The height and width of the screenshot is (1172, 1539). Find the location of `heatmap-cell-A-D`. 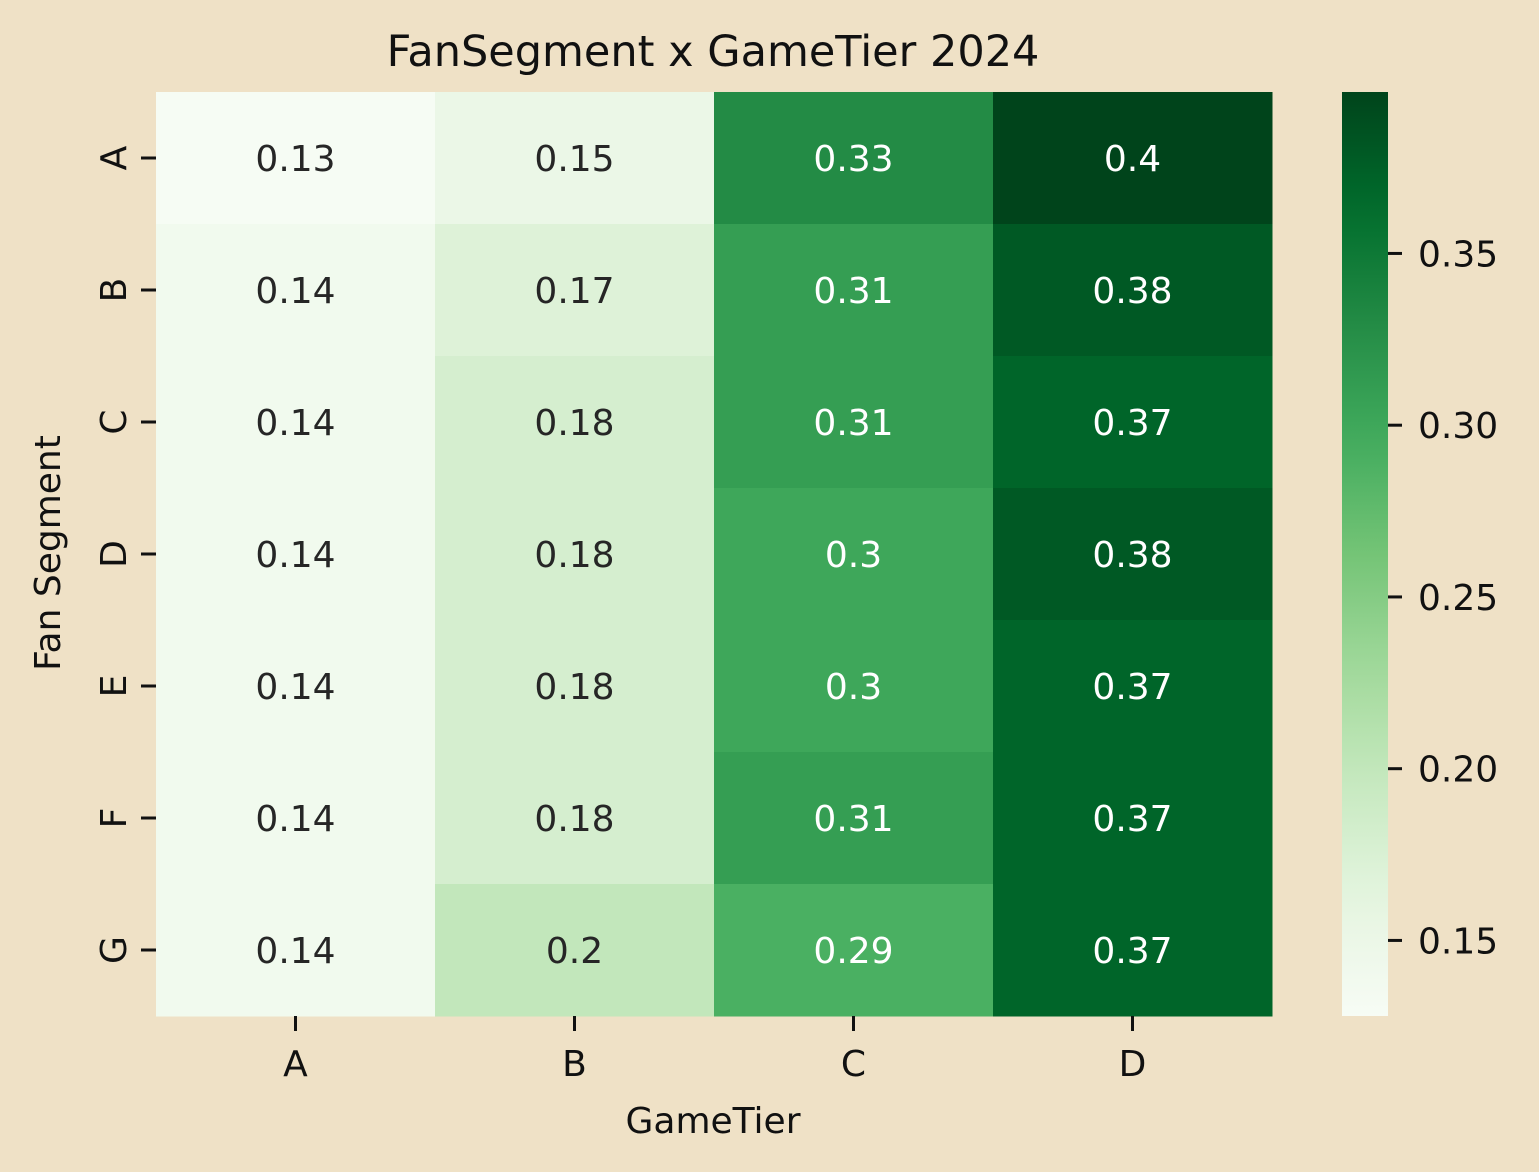

heatmap-cell-A-D is located at coordinates (1133, 158).